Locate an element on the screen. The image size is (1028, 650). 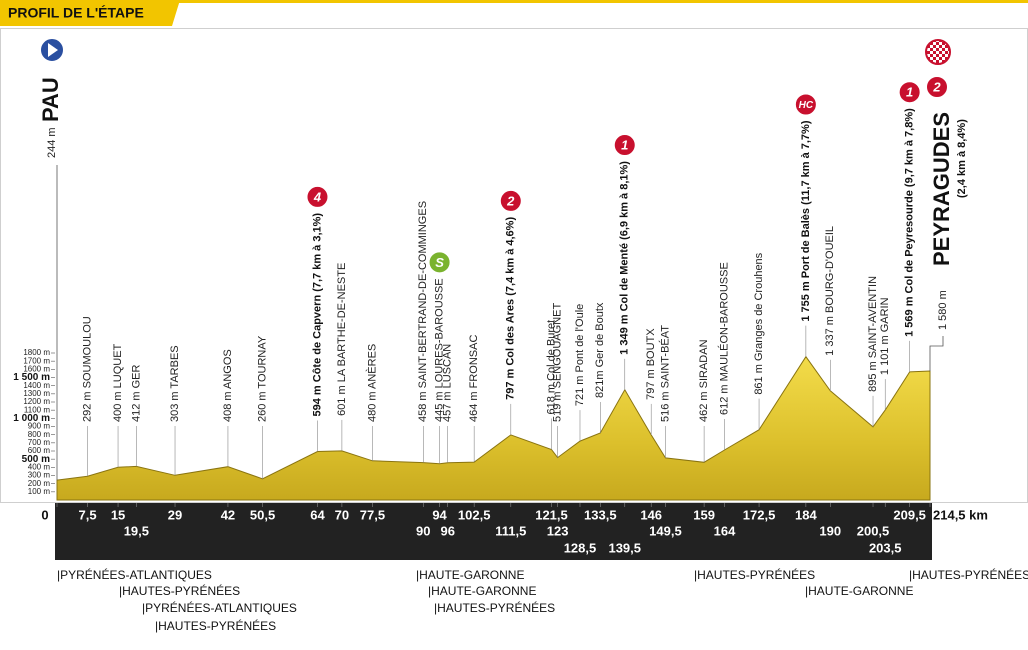
x-tick-label: 203,5 is located at coordinates (885, 547).